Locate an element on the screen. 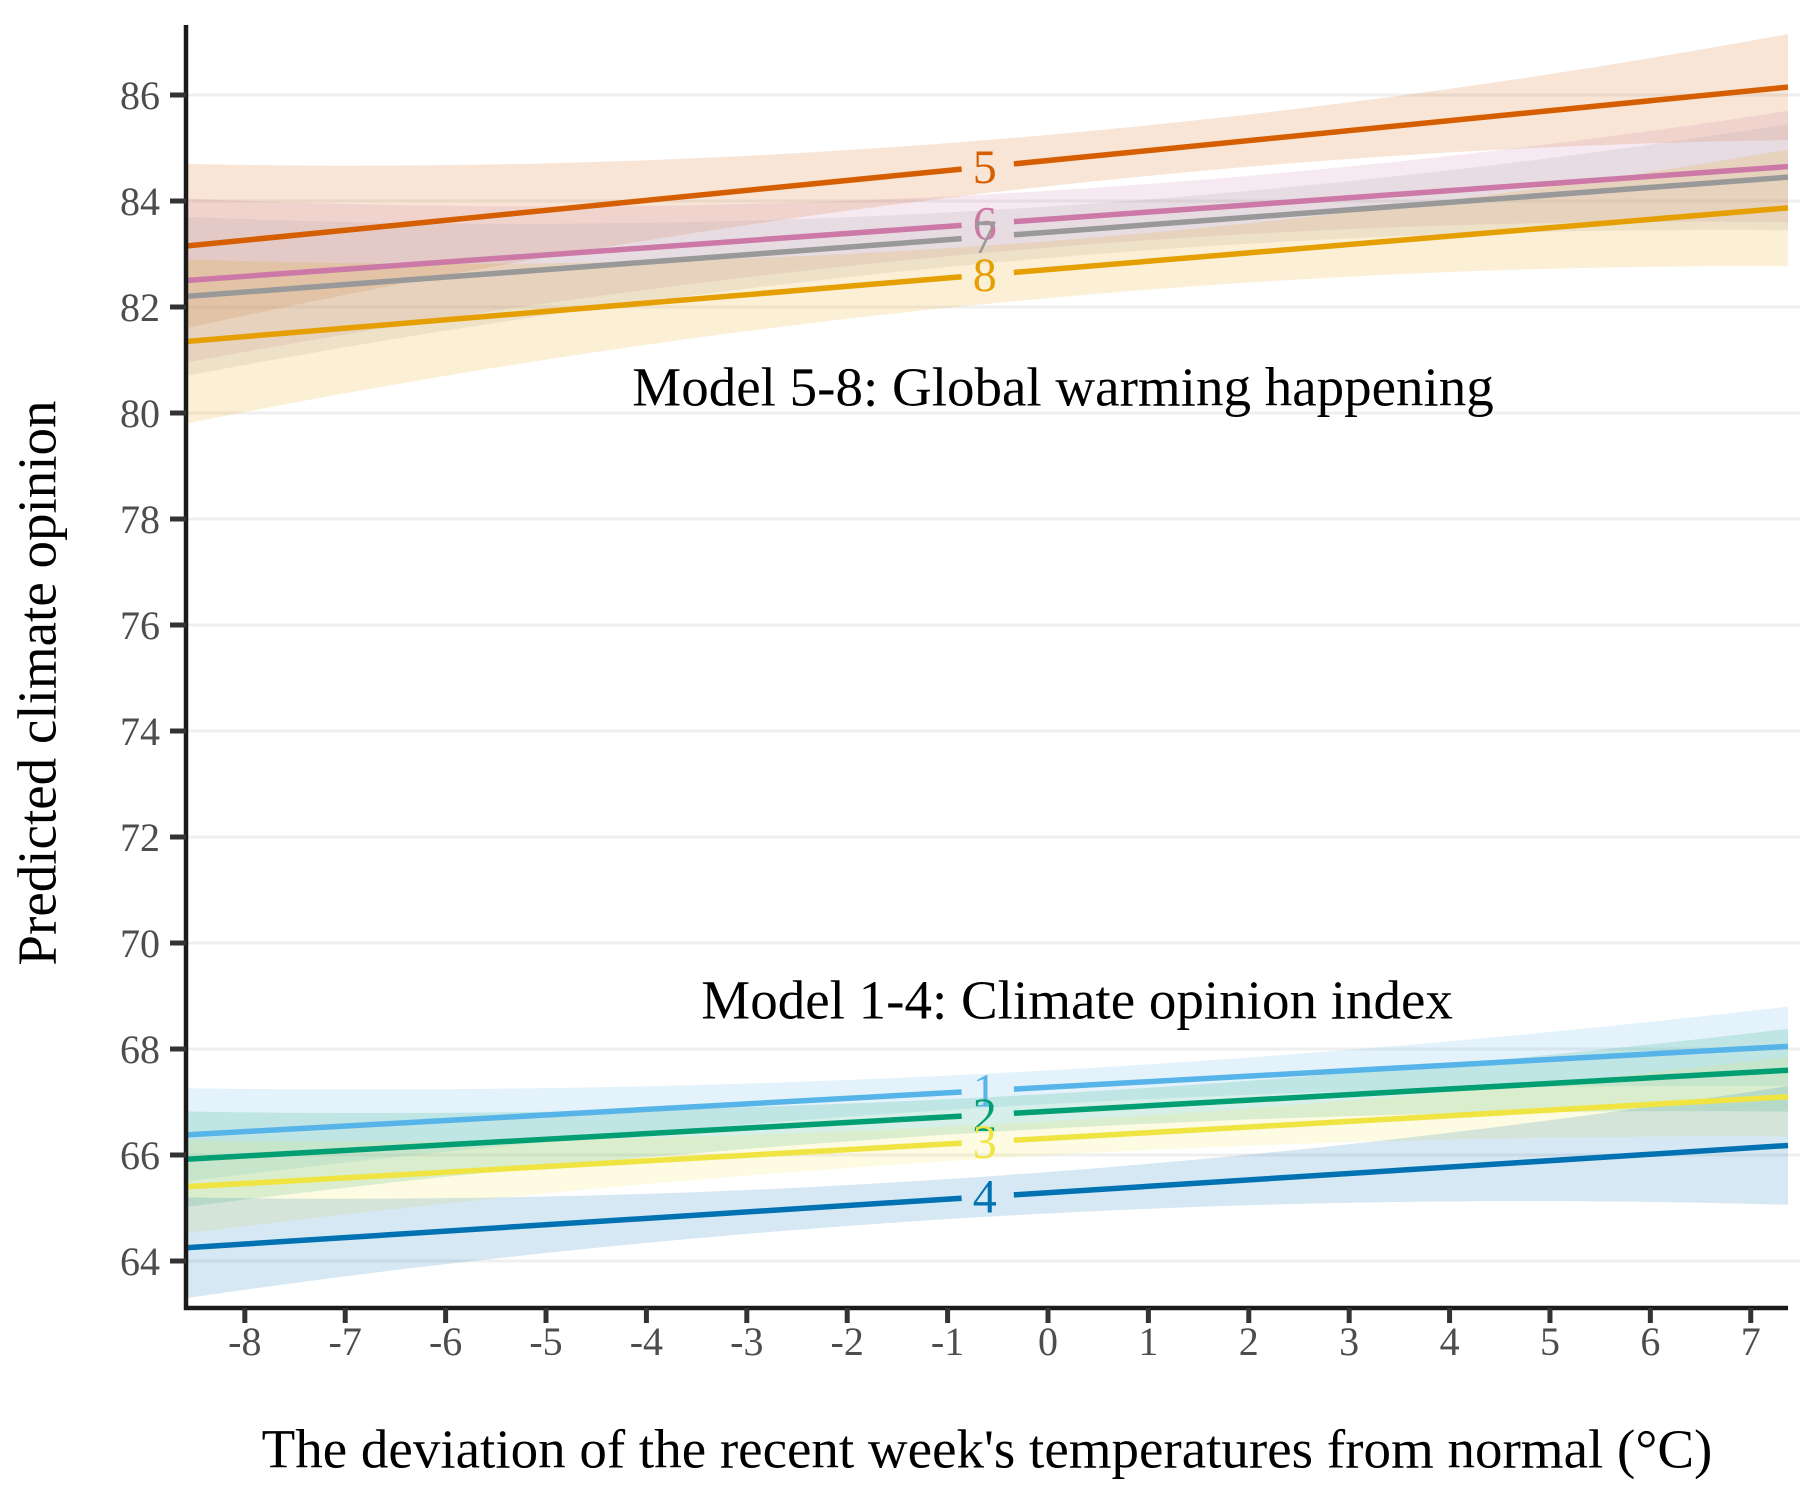 Image resolution: width=1800 pixels, height=1500 pixels. x-tick-label-0: 0 is located at coordinates (1048, 1341).